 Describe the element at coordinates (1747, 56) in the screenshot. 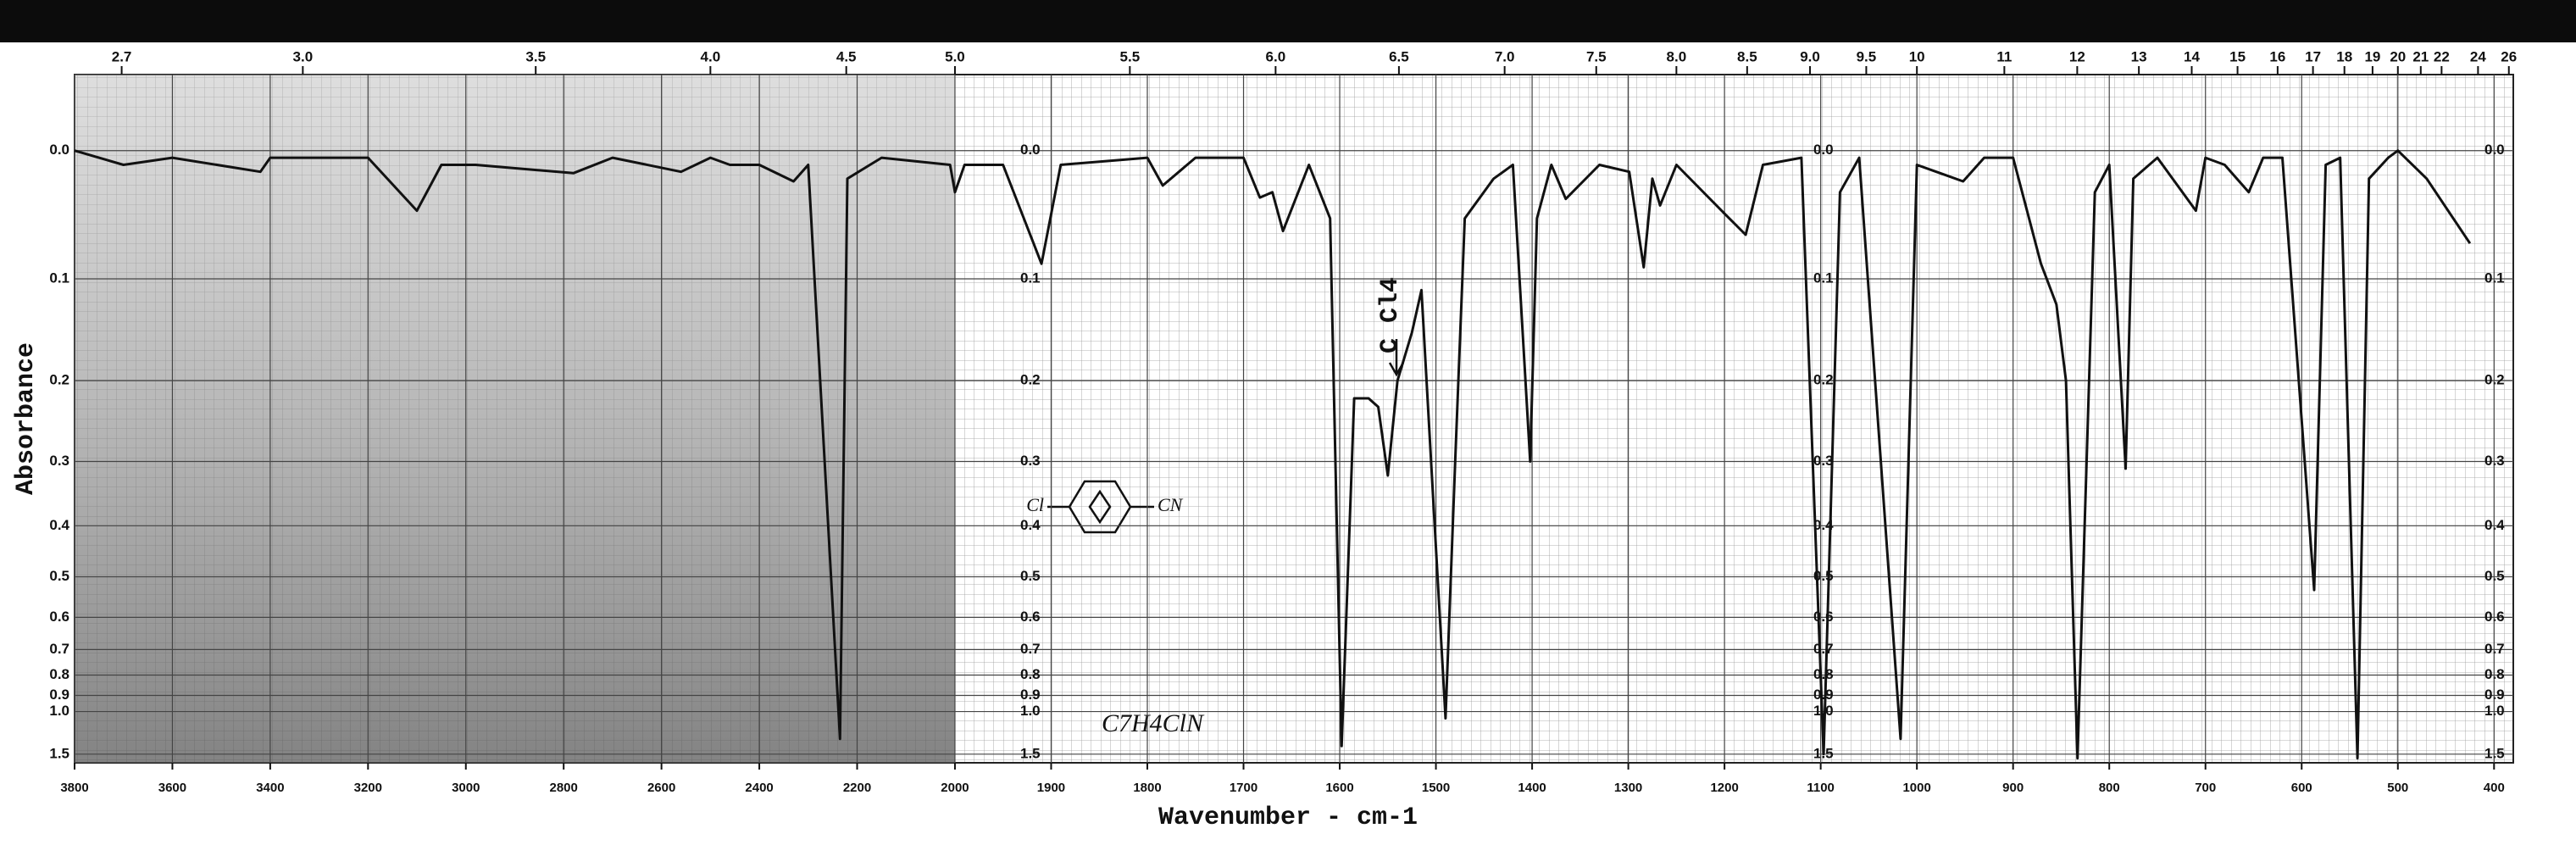

I see `x2-tick-label: 8.5` at that location.